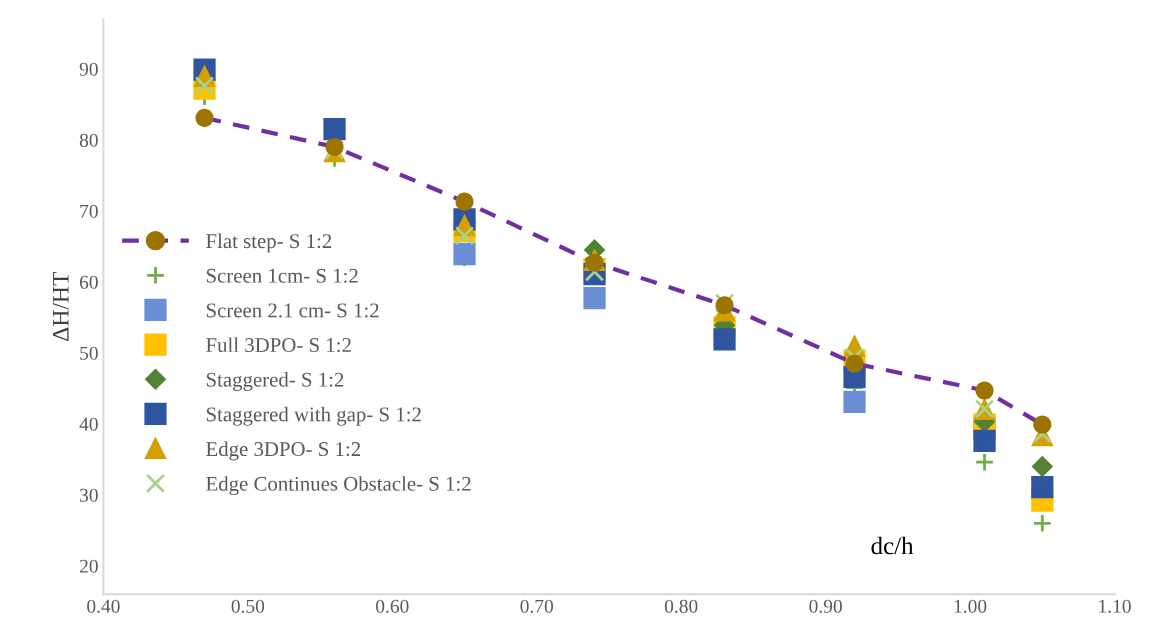 This screenshot has width=1149, height=639. What do you see at coordinates (89, 211) in the screenshot?
I see `y-tick-label: 70` at bounding box center [89, 211].